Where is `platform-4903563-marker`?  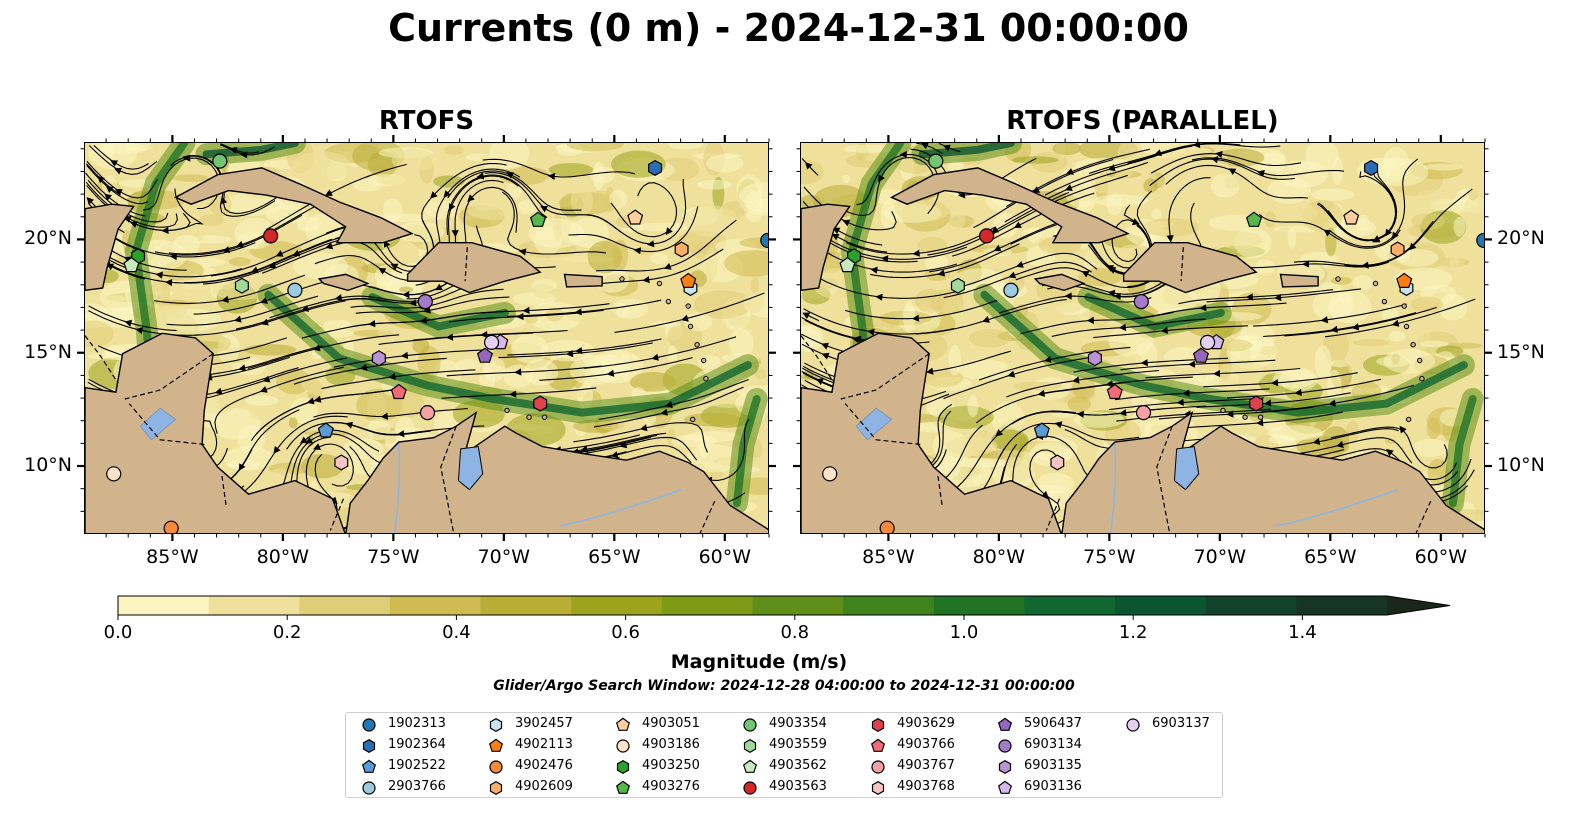 platform-4903563-marker is located at coordinates (271, 236).